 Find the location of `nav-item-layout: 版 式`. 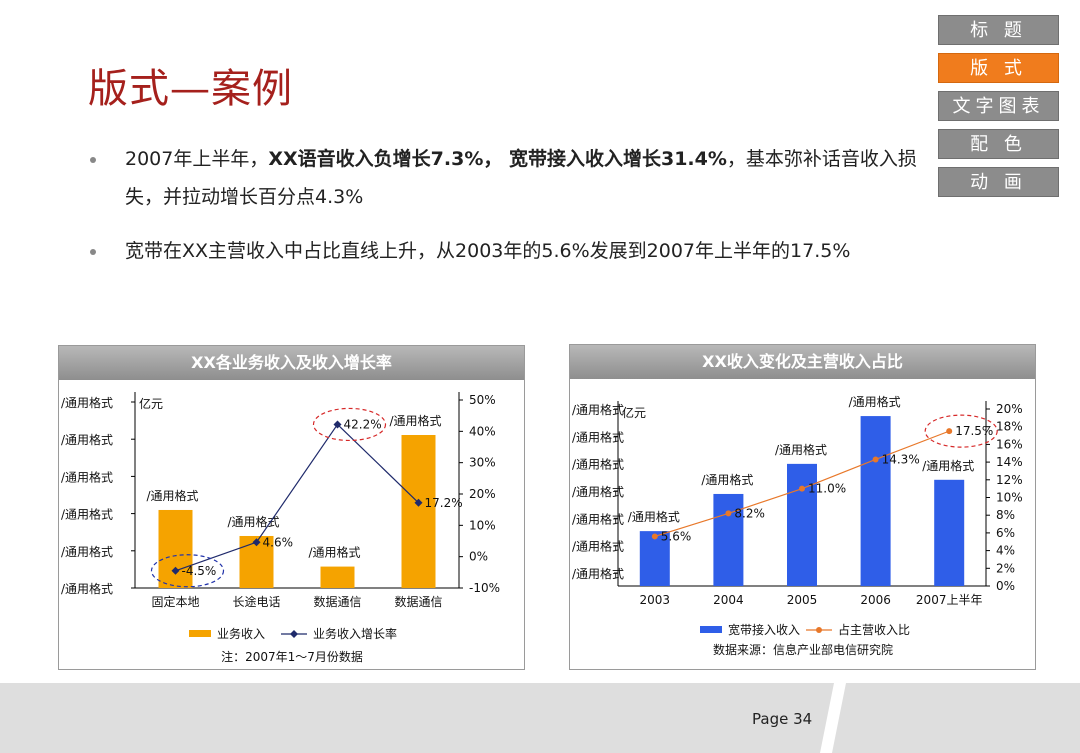

nav-item-layout: 版 式 is located at coordinates (998, 68).